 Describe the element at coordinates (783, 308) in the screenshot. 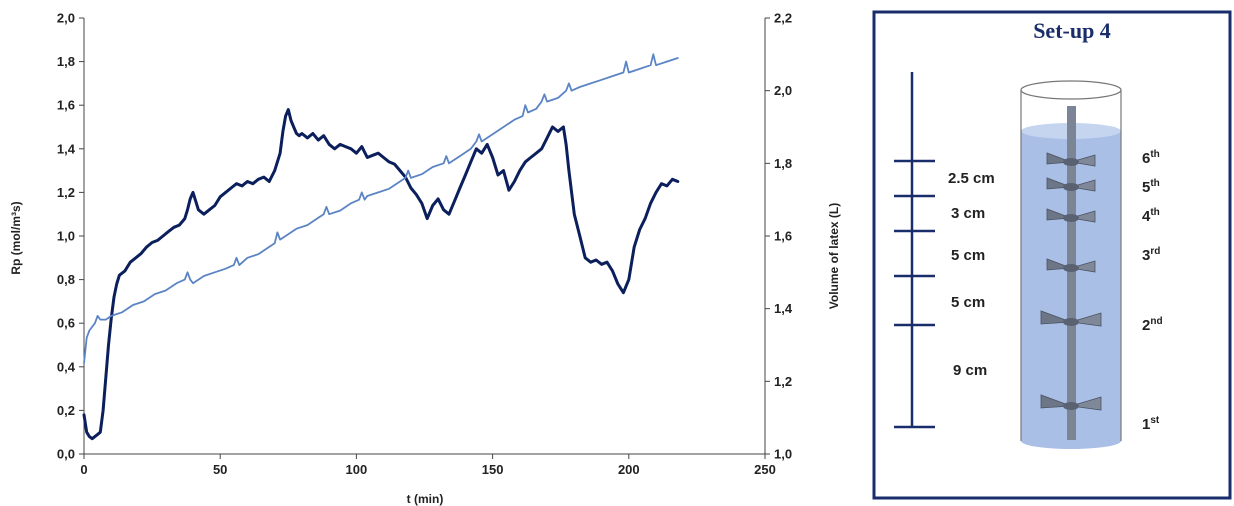

I see `y2-tick-label: 1,4` at that location.